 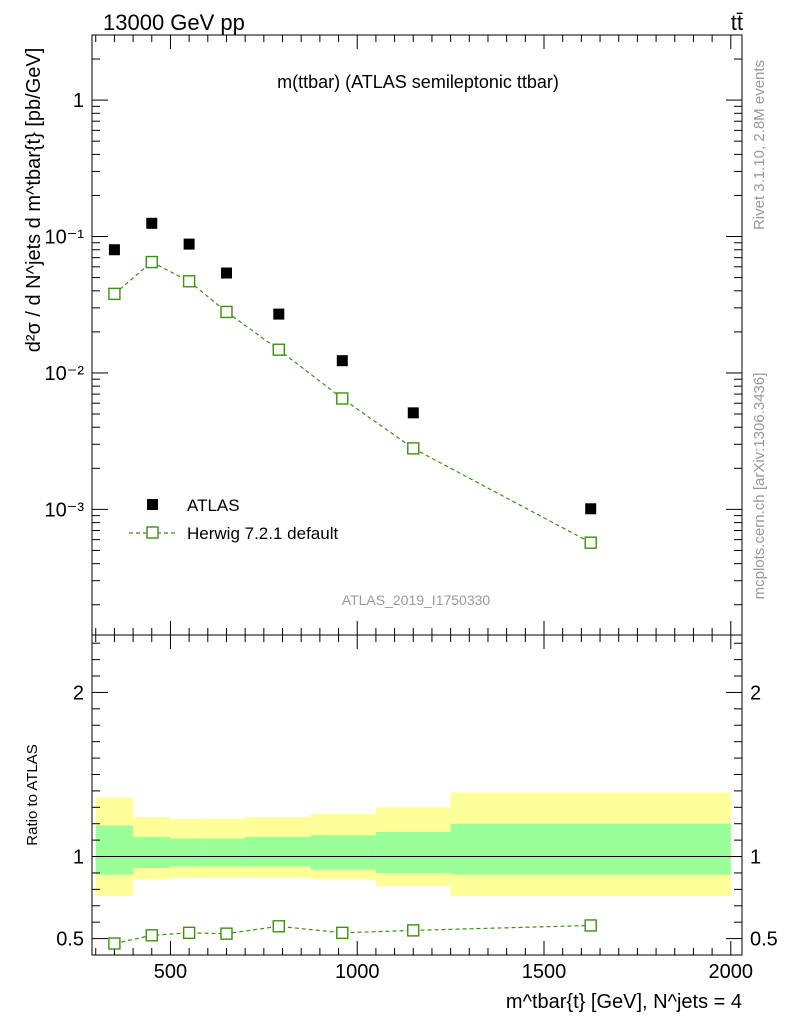 I want to click on process-label: tt̄, so click(x=737, y=22).